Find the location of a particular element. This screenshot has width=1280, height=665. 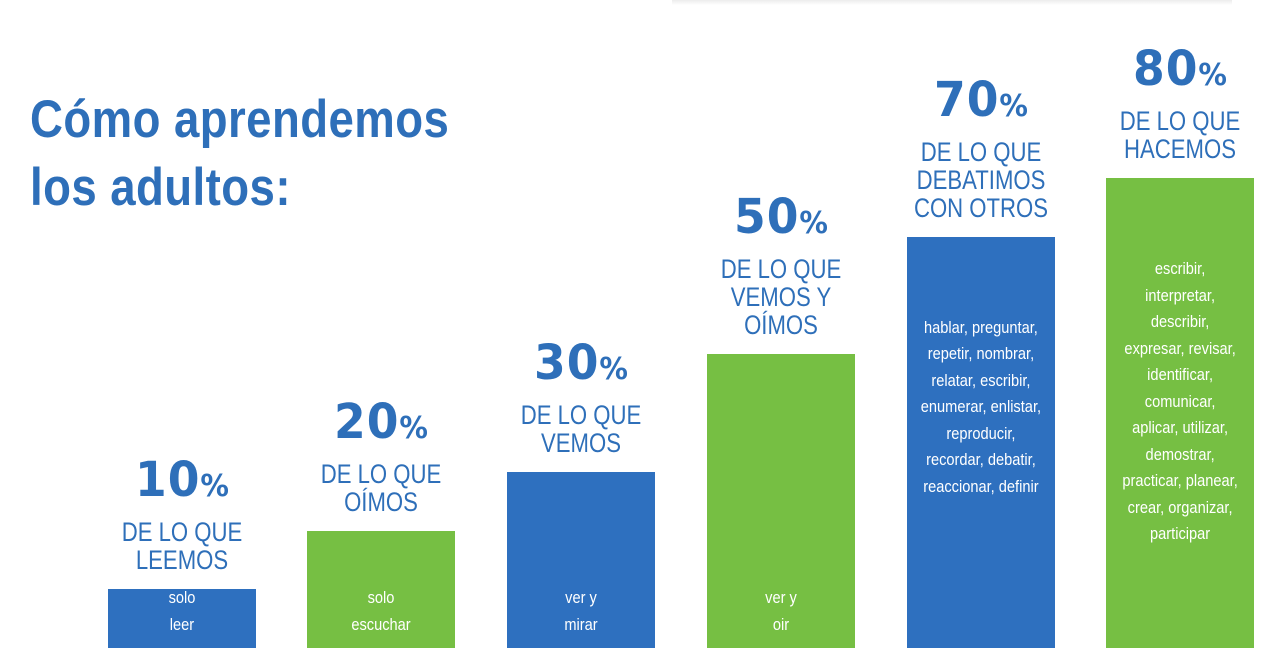

bar-caption-line: VEMOS is located at coordinates (581, 442).